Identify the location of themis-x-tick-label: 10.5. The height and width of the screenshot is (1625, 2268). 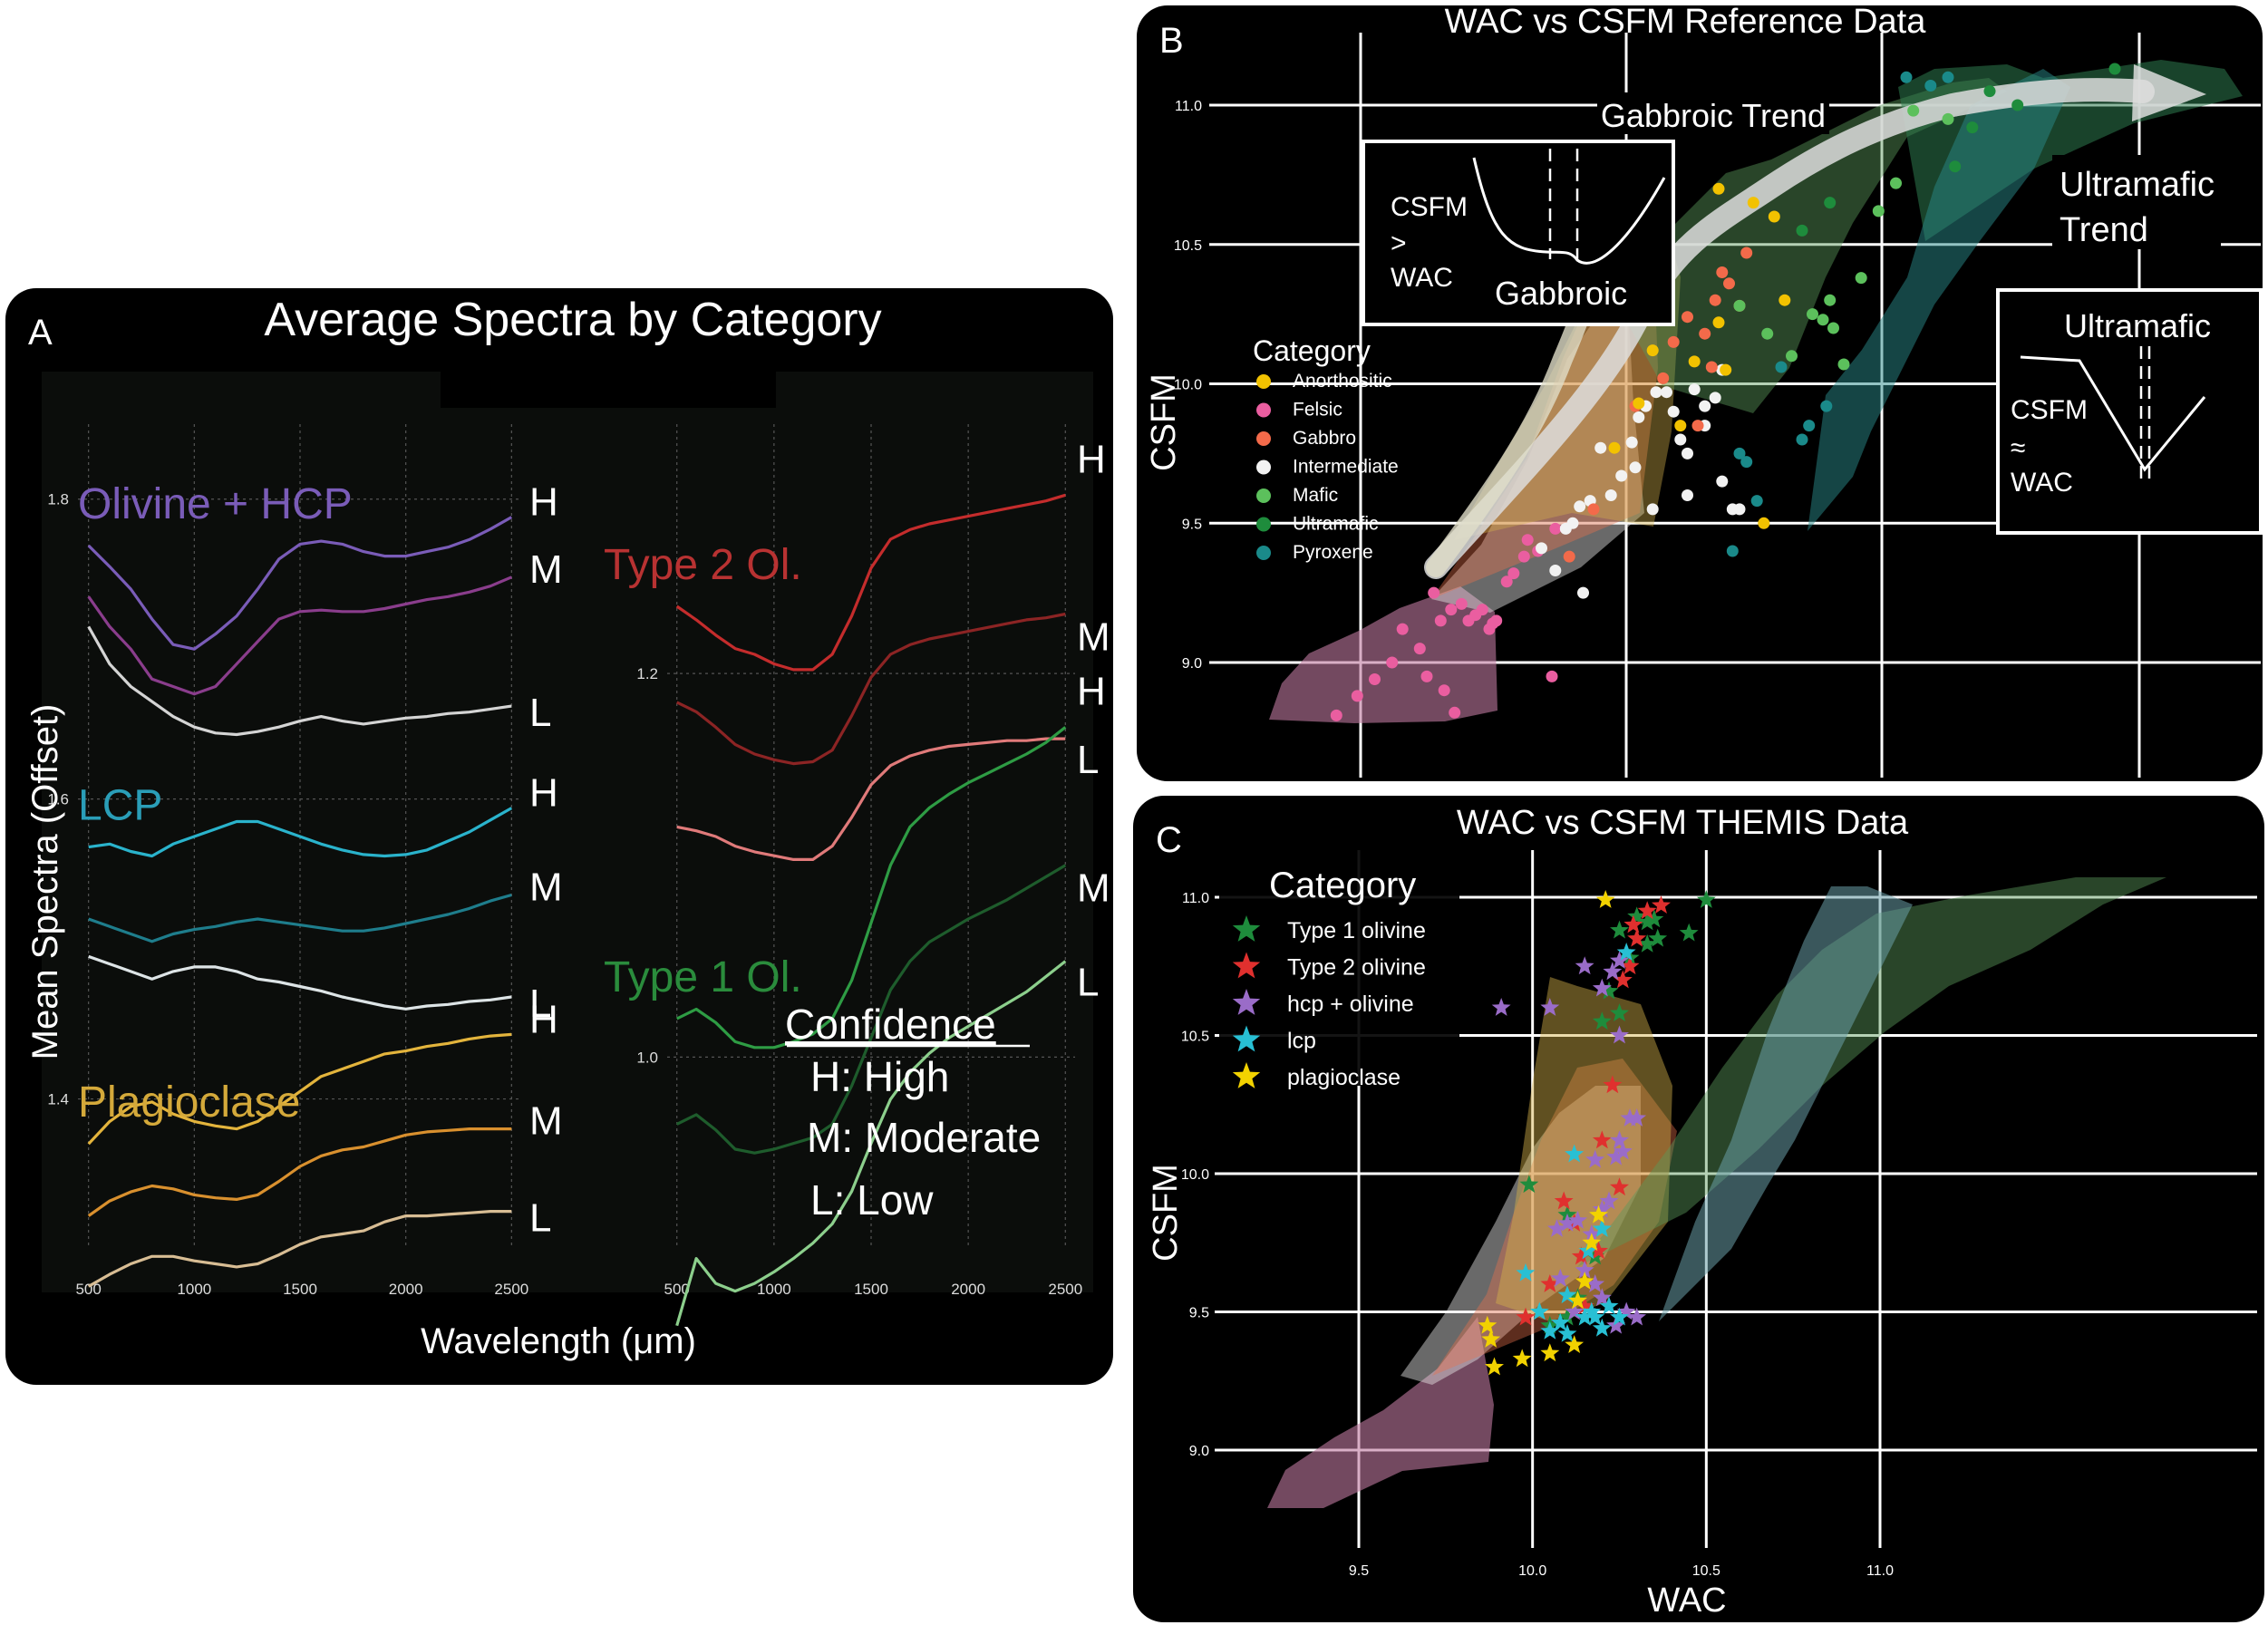
(1706, 1571).